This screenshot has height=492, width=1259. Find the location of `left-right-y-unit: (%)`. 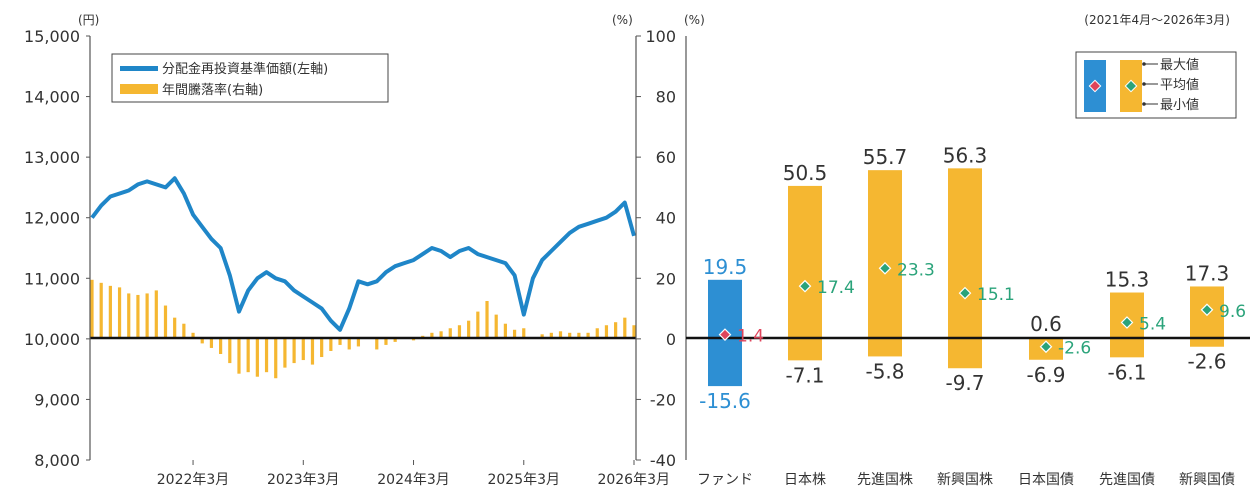

left-right-y-unit: (%) is located at coordinates (622, 20).